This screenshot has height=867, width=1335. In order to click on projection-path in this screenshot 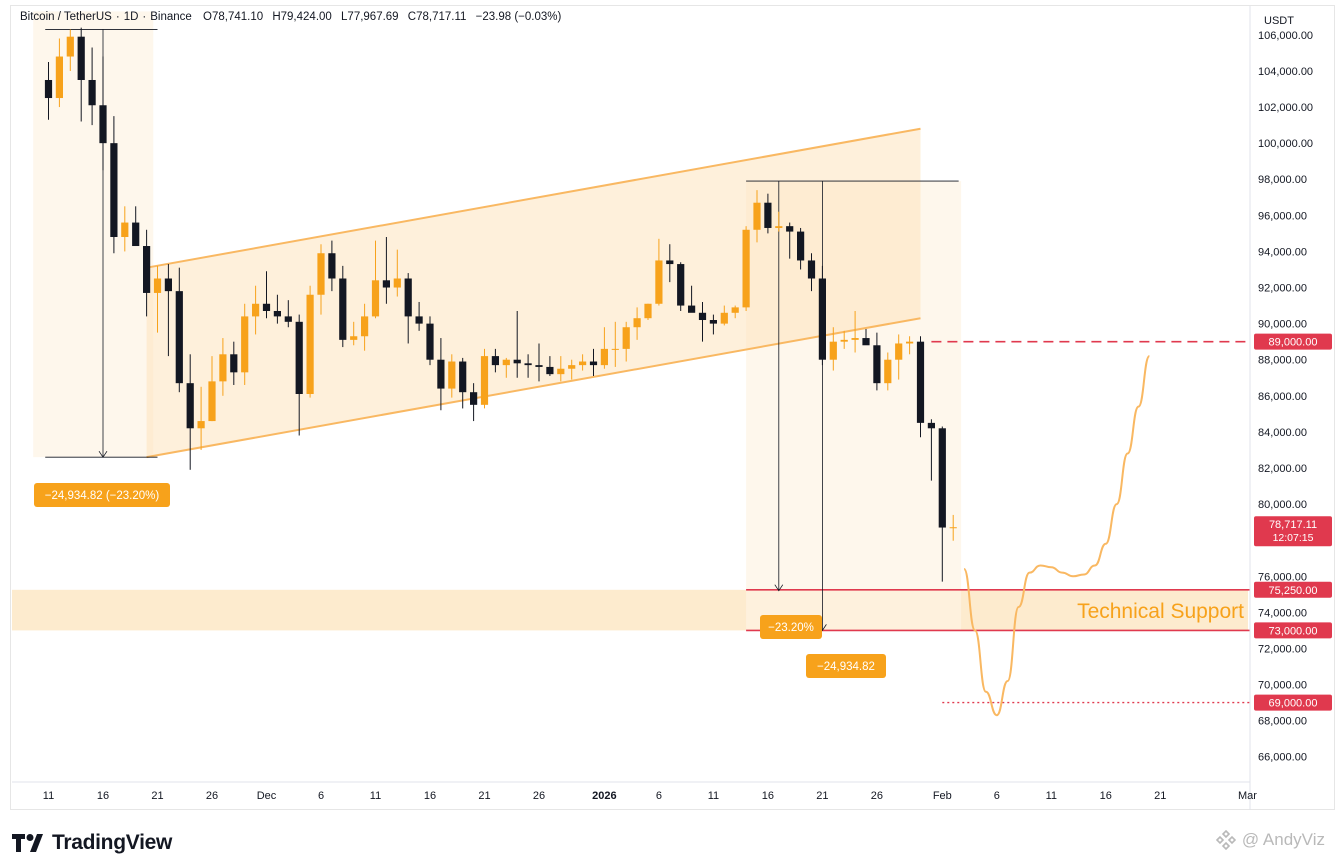, I will do `click(1057, 536)`.